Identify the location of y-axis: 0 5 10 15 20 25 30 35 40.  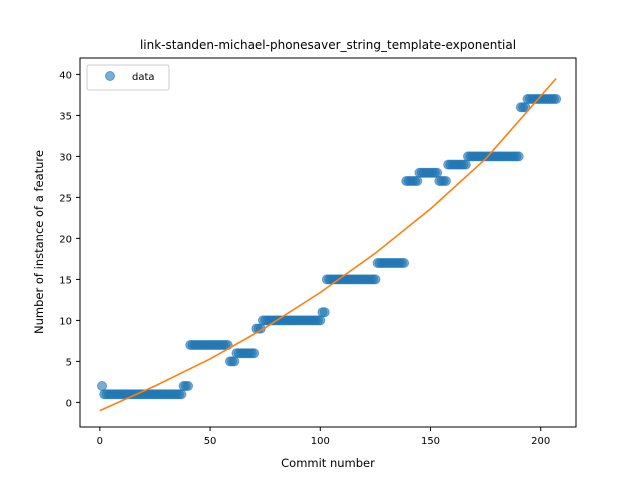
(69, 239).